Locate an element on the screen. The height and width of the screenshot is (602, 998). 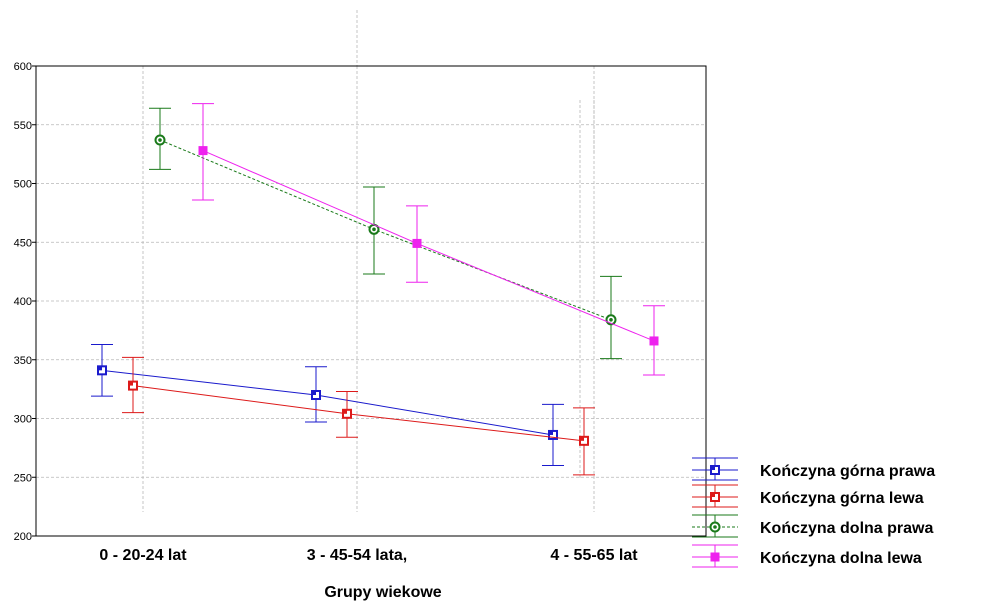
x-axis-title: Grupy wiekowe is located at coordinates (382, 592).